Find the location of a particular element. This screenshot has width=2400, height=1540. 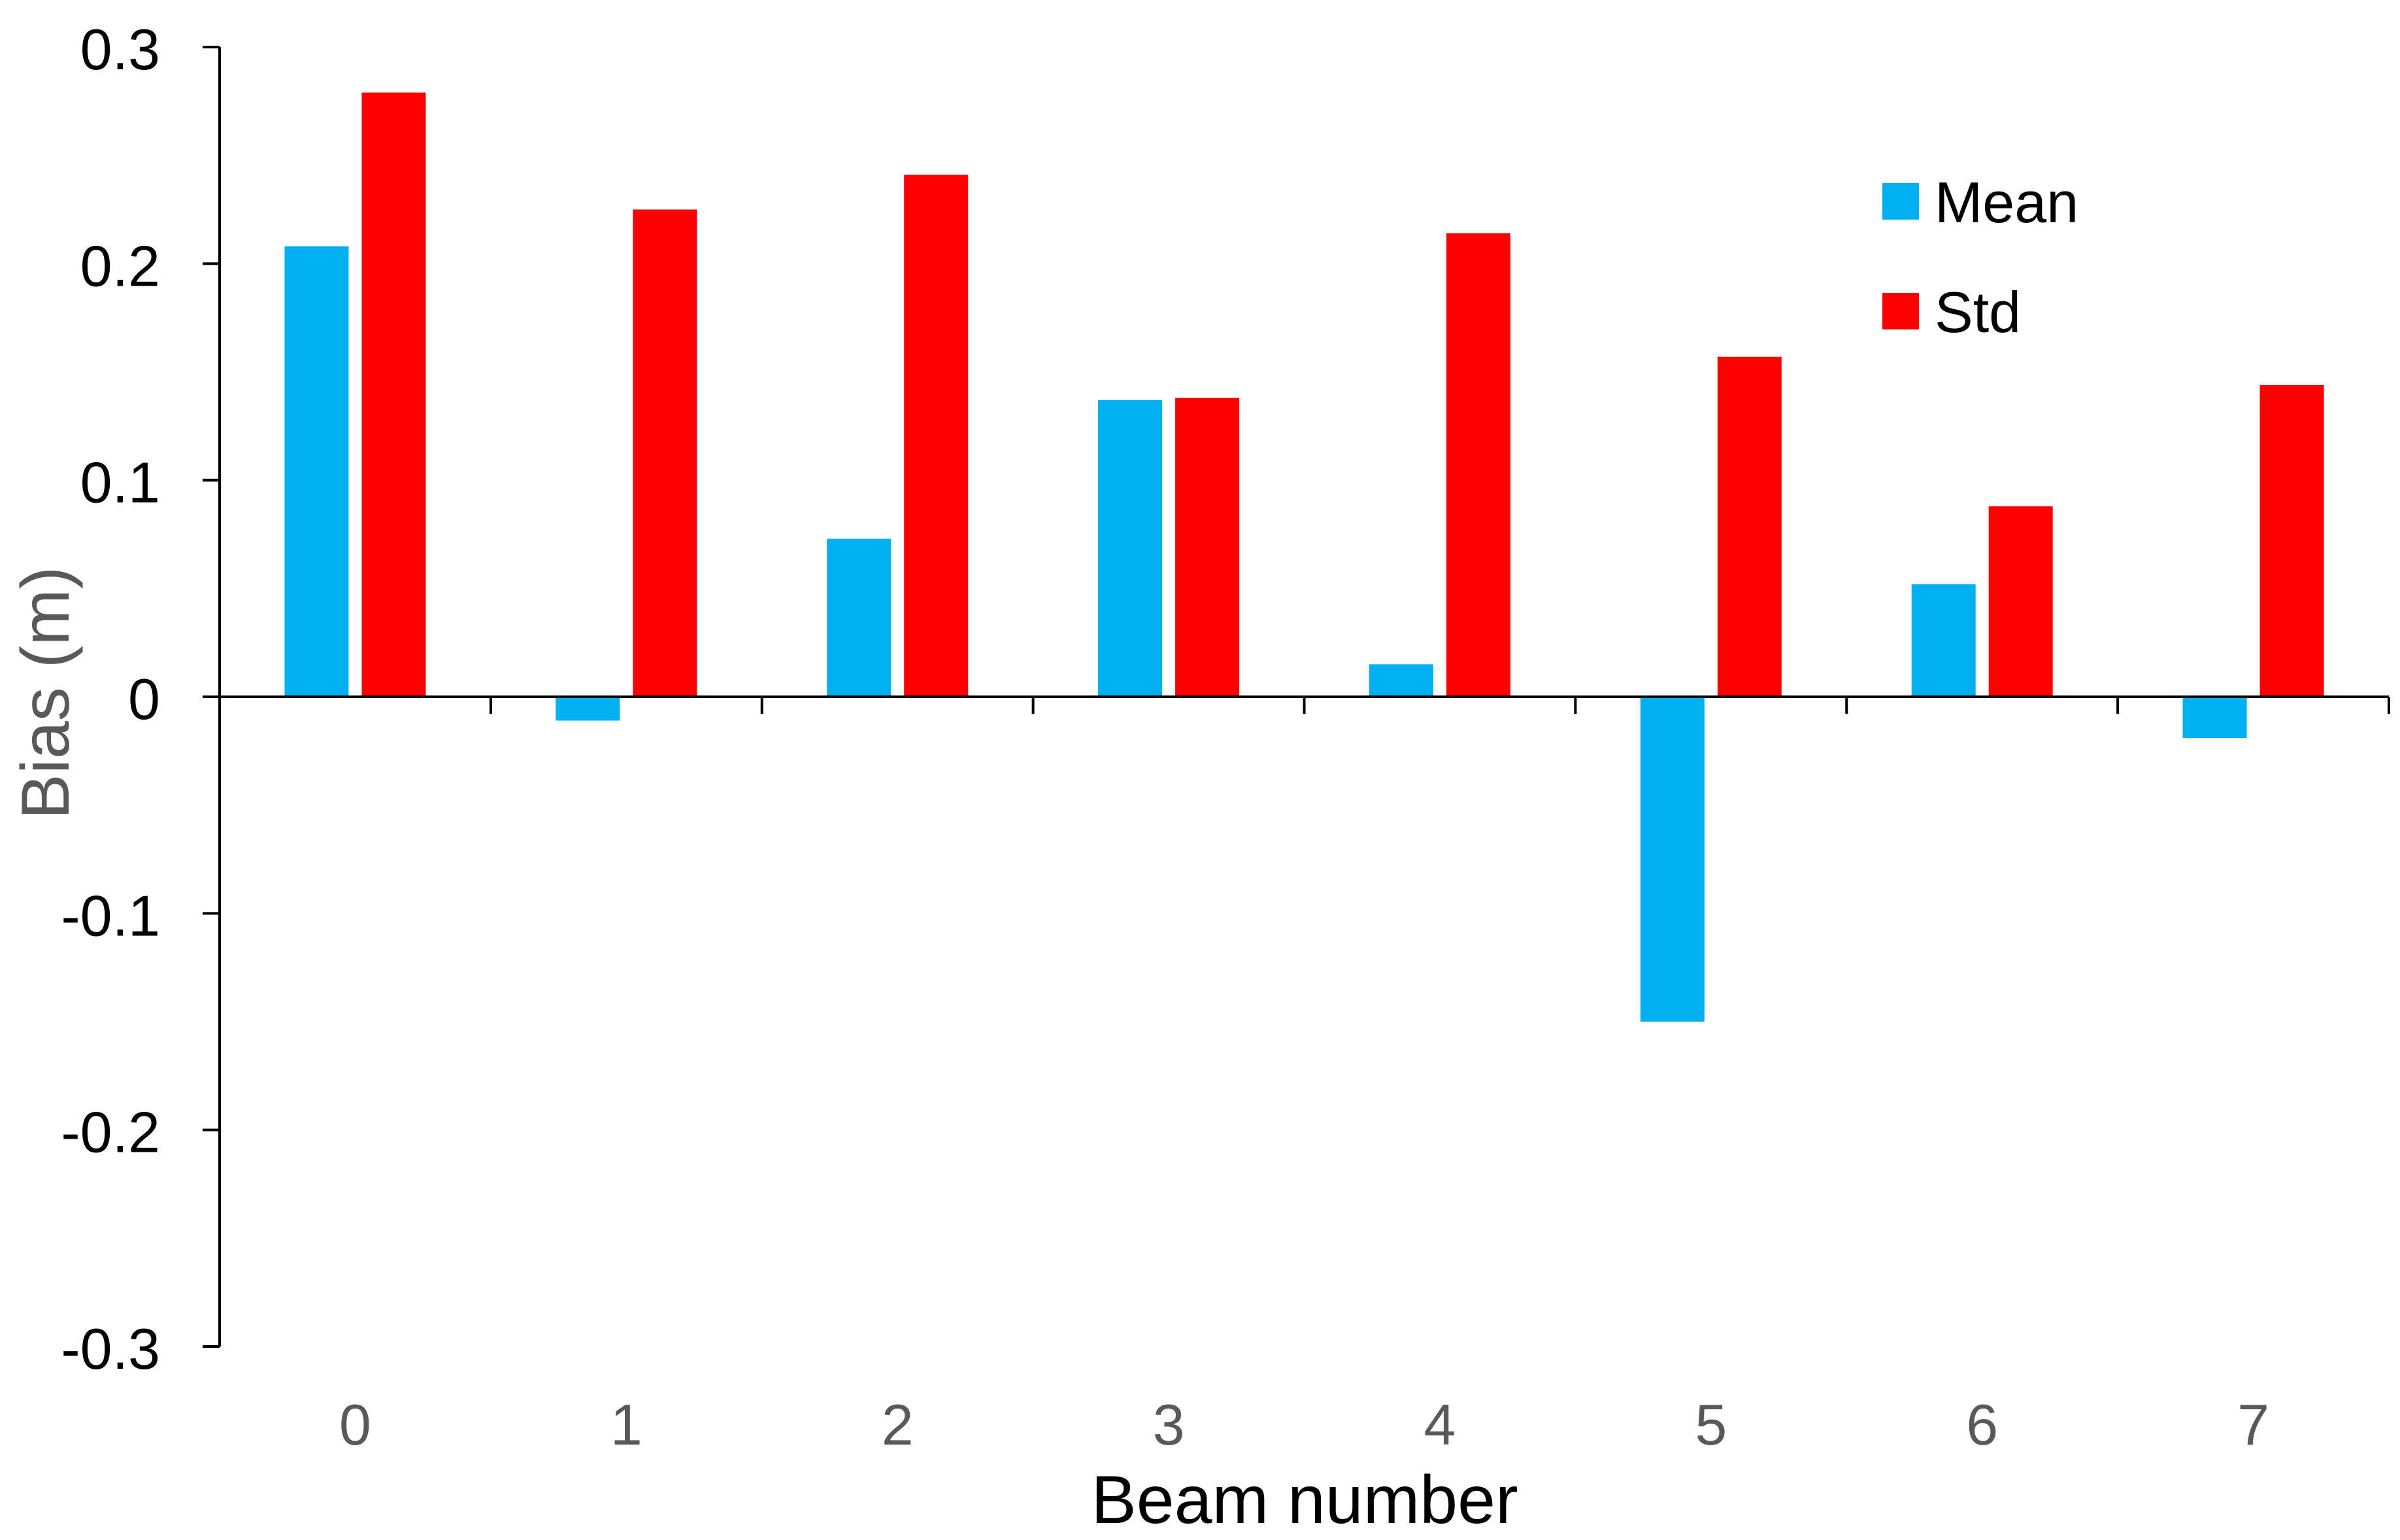

legend: Mean Std is located at coordinates (1980, 257).